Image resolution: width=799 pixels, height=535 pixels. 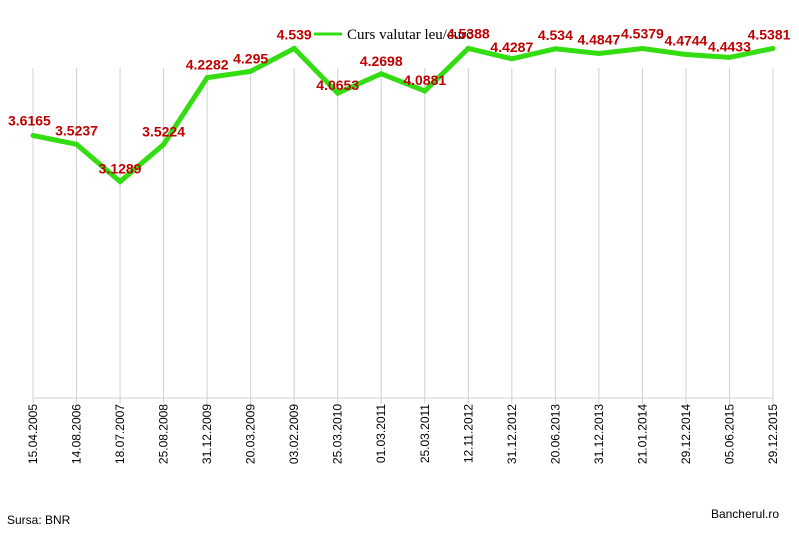 What do you see at coordinates (294, 34) in the screenshot?
I see `data-label: 4.539` at bounding box center [294, 34].